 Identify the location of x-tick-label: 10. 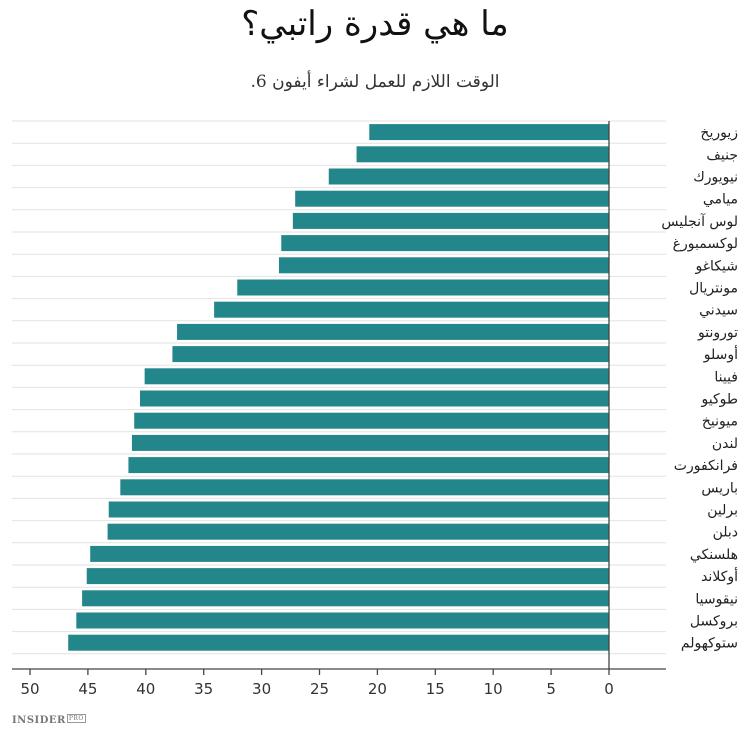
(493, 689).